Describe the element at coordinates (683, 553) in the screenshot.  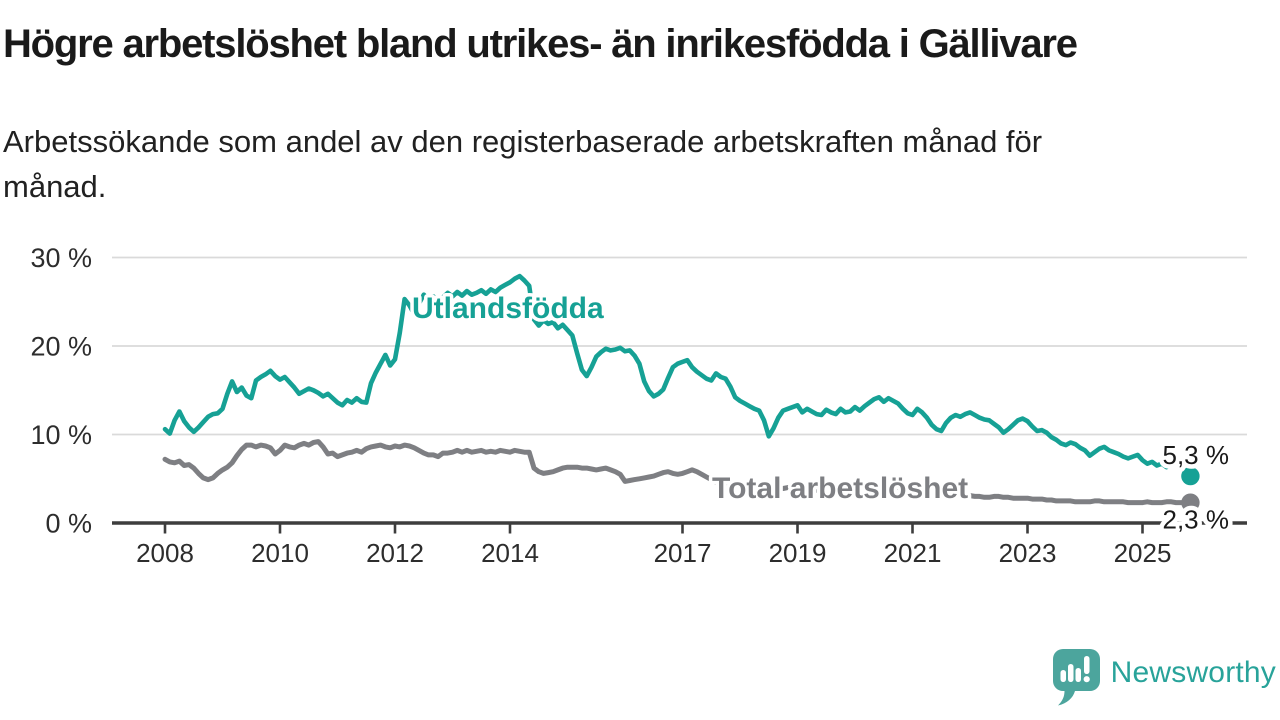
I see `x-tick-label: 2017` at that location.